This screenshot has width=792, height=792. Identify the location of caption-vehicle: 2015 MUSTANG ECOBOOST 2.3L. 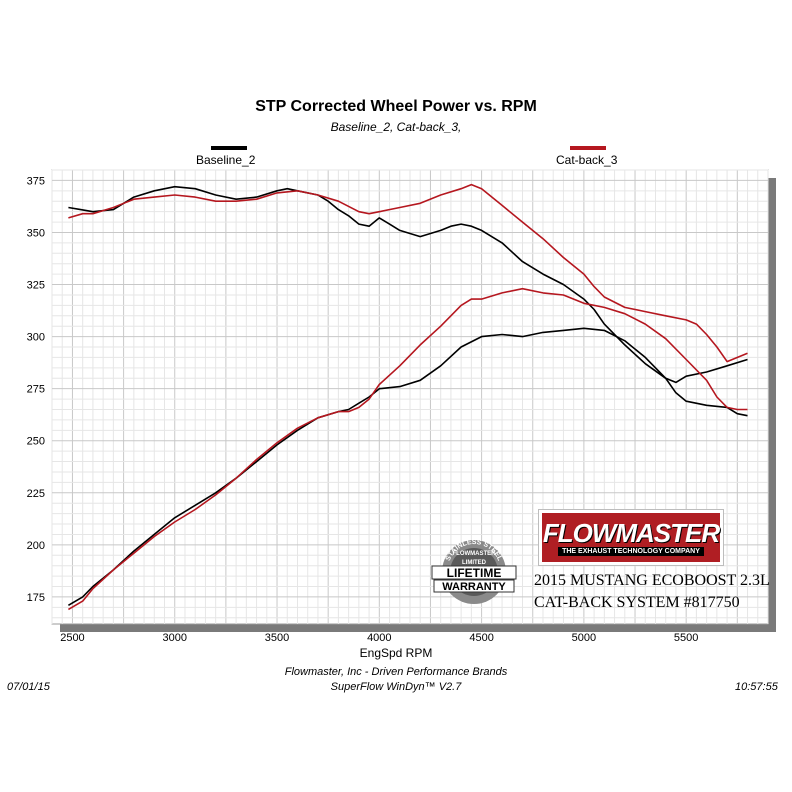
(652, 580).